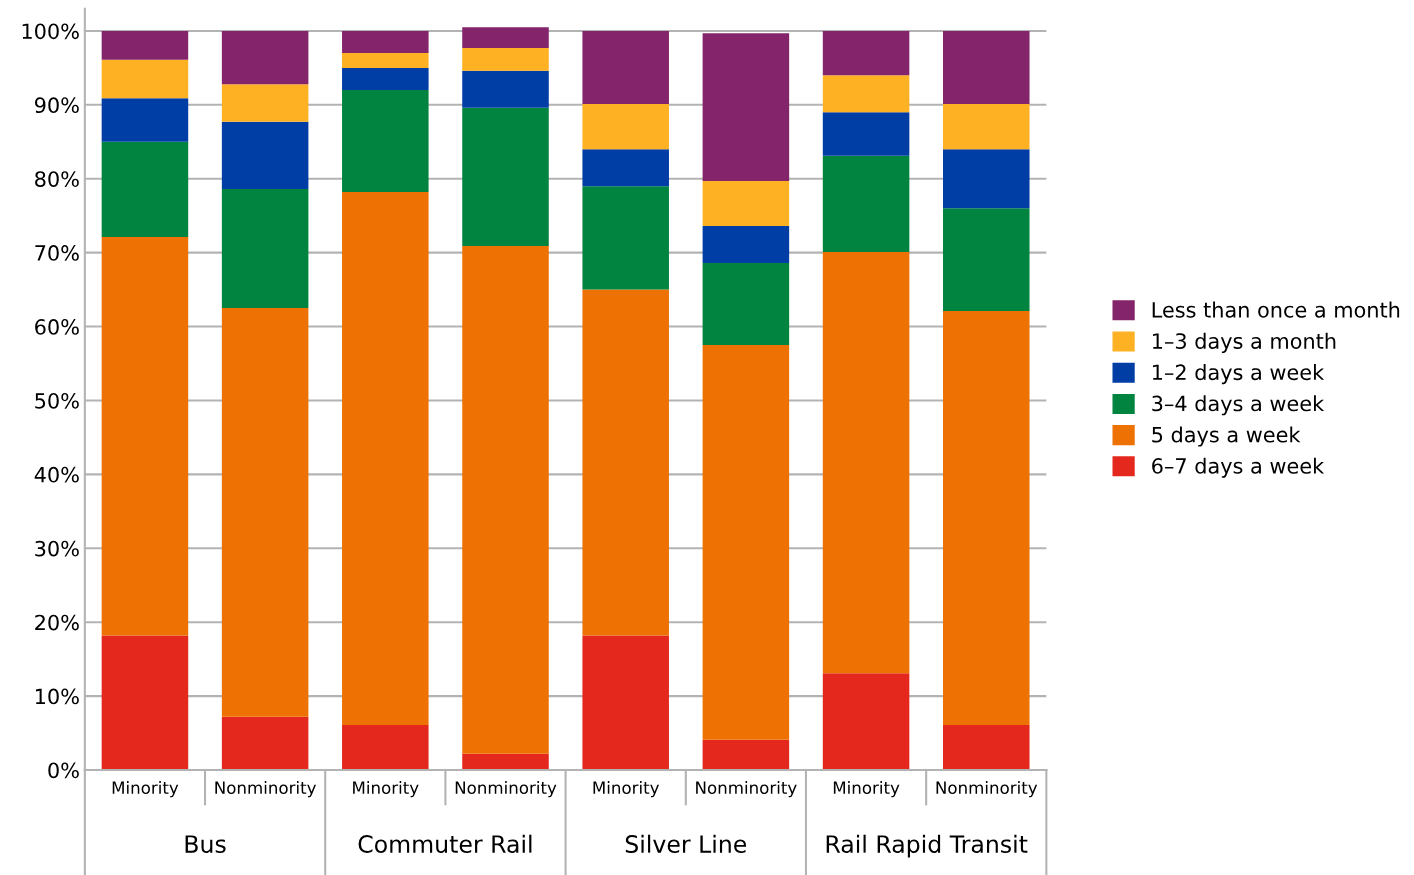  What do you see at coordinates (57, 400) in the screenshot?
I see `y-tick-label: 50%` at bounding box center [57, 400].